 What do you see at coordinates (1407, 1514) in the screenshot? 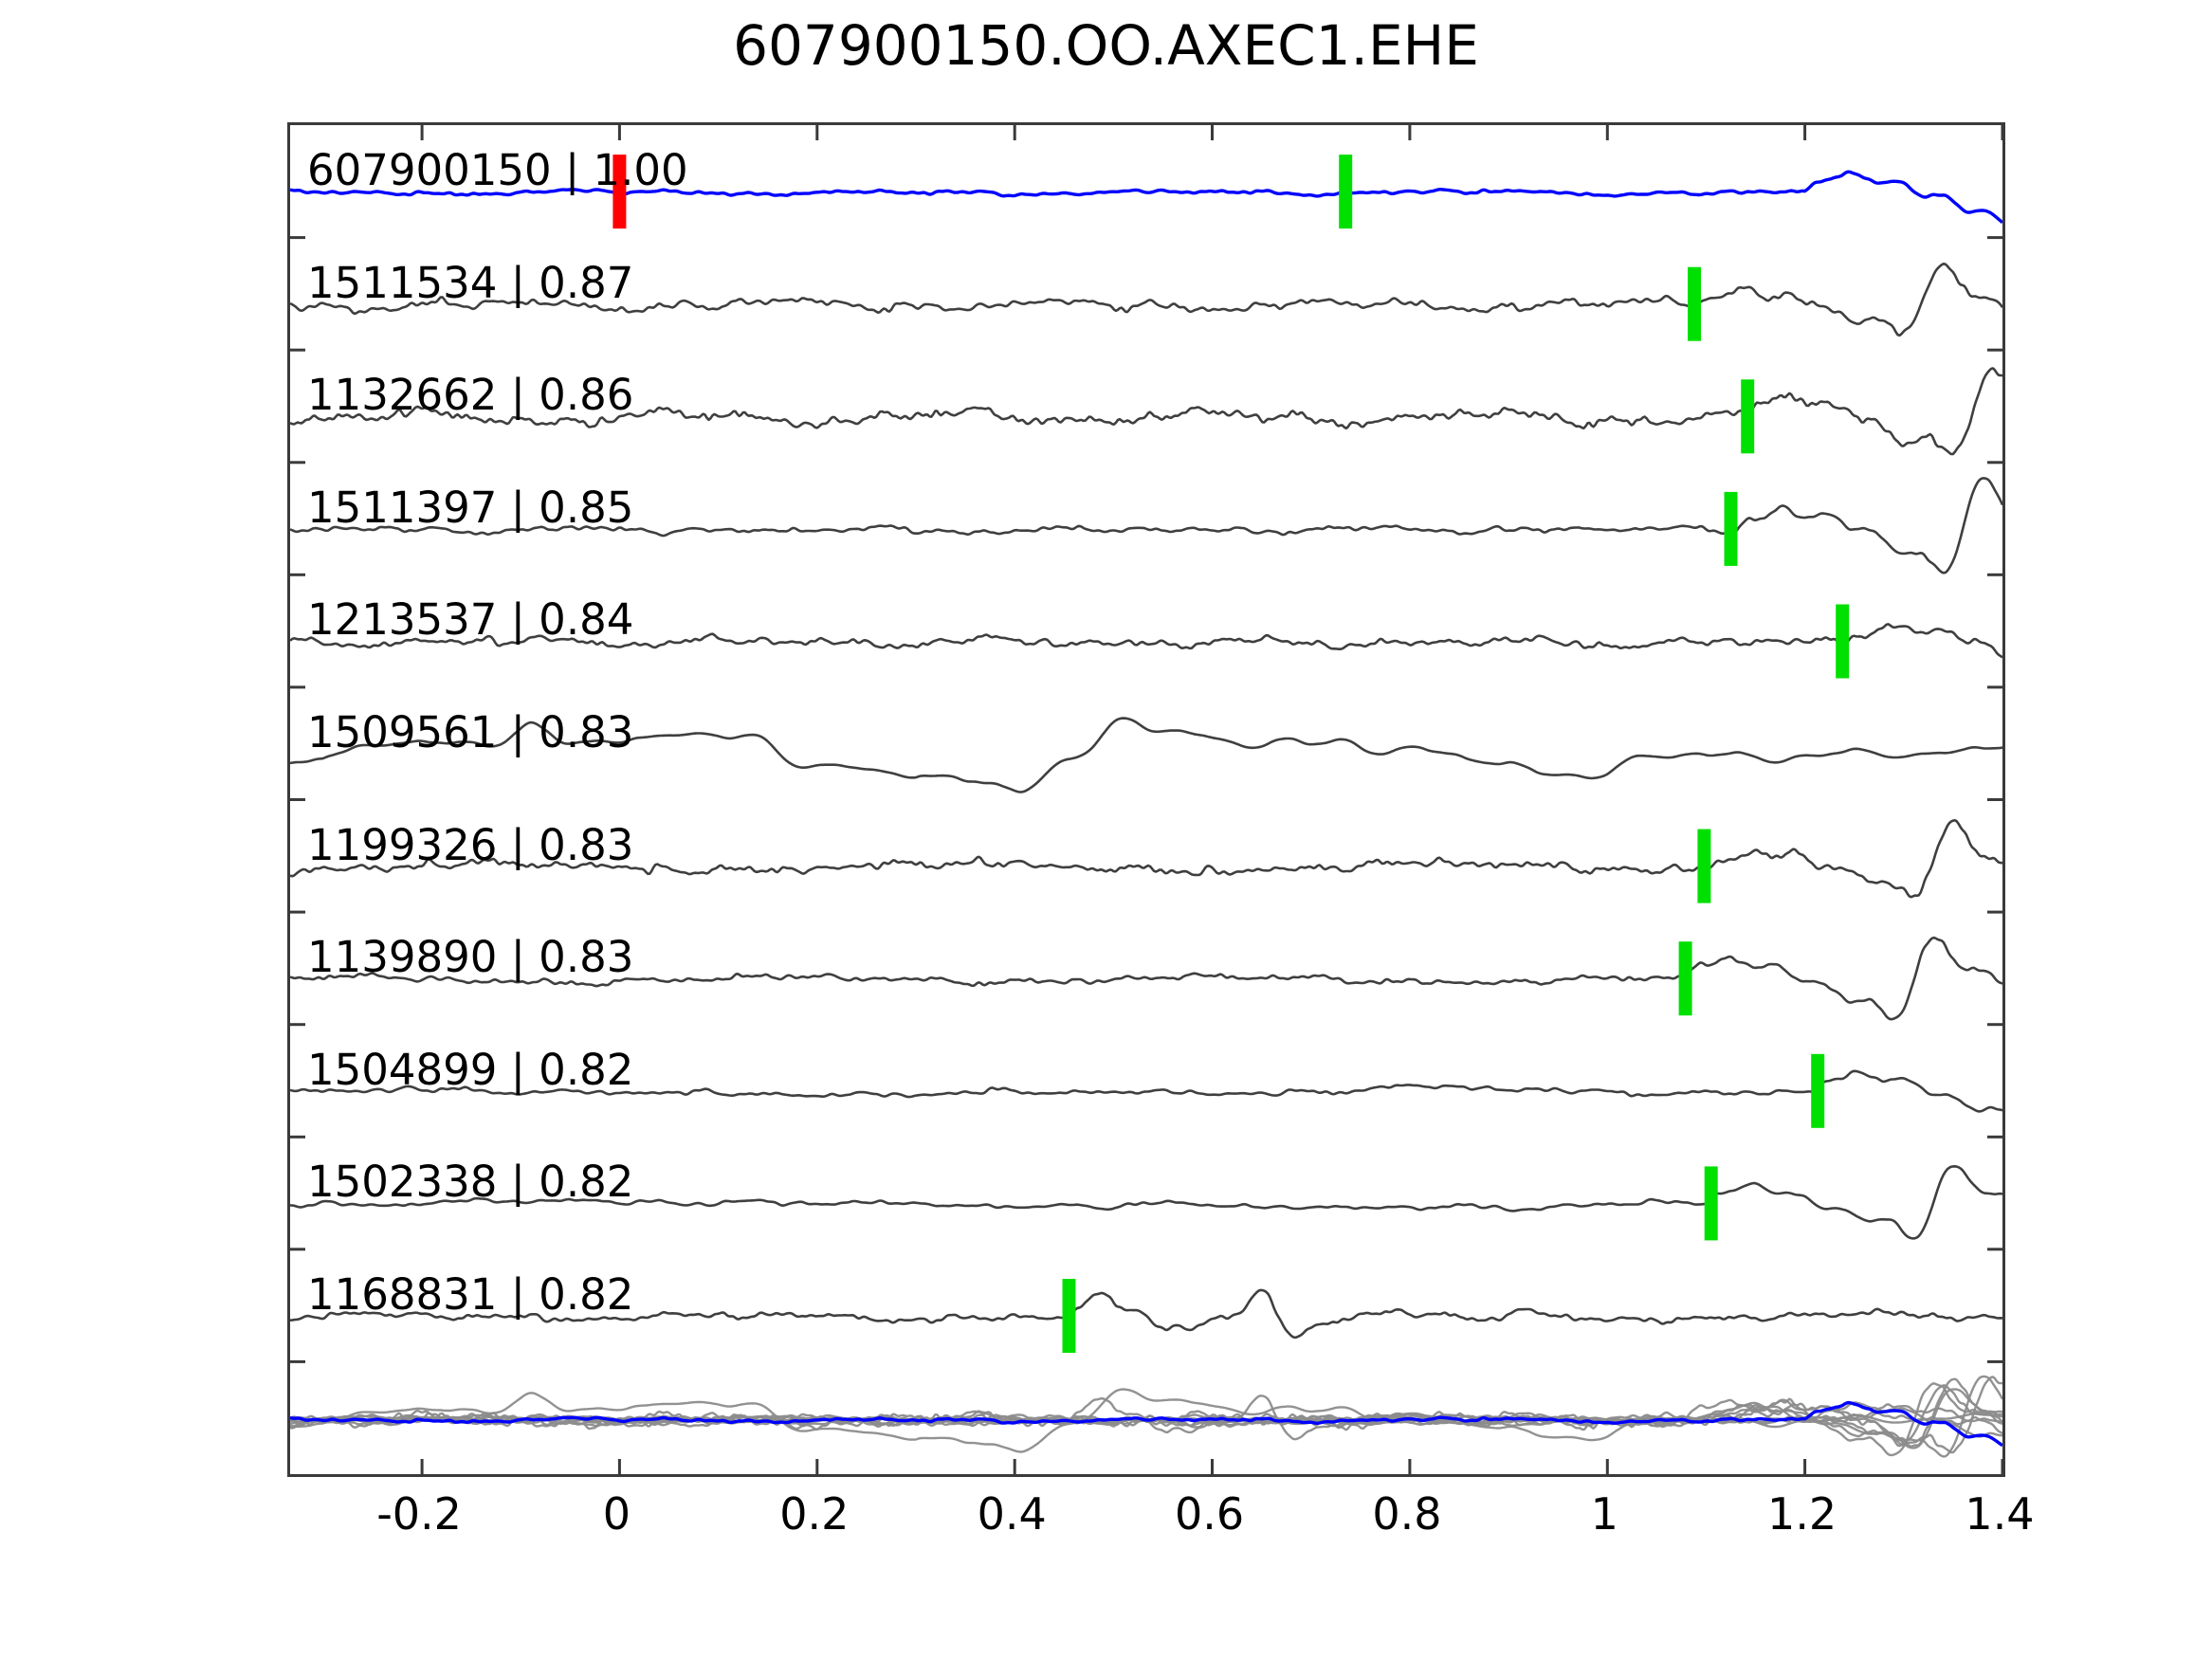
I see `x-tick-label: 0.8` at bounding box center [1407, 1514].